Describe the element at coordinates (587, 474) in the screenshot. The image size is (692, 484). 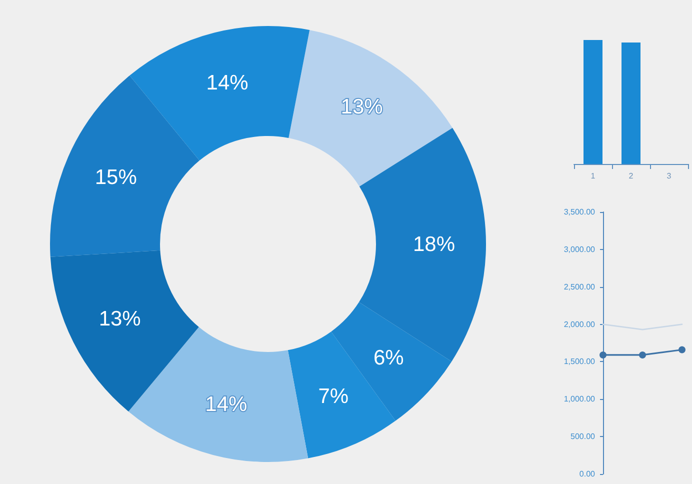
I see `y-tick-label: 0.00` at that location.